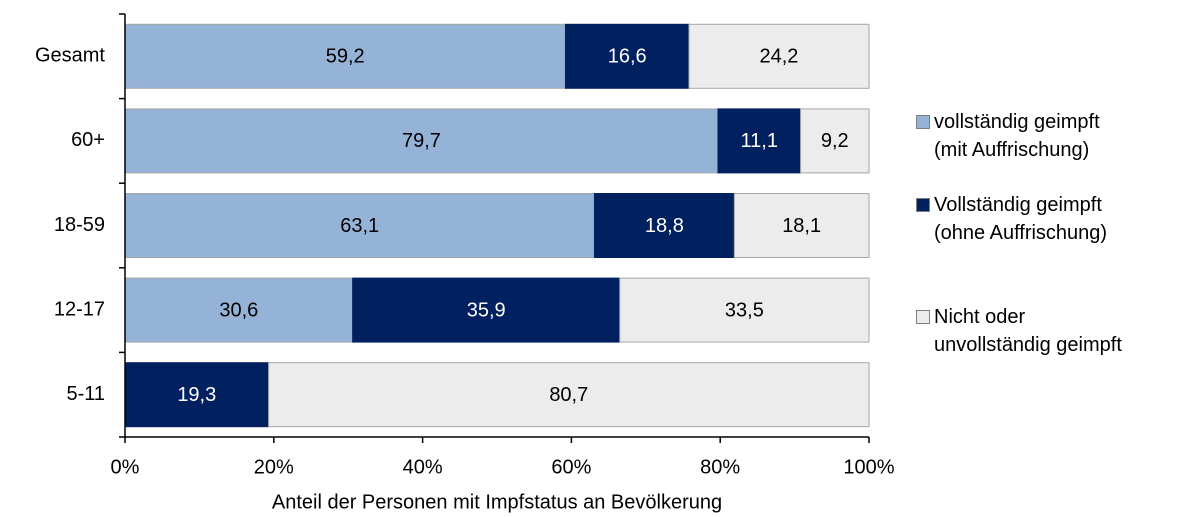 This screenshot has height=517, width=1194. I want to click on x-tick-label: 20%, so click(274, 467).